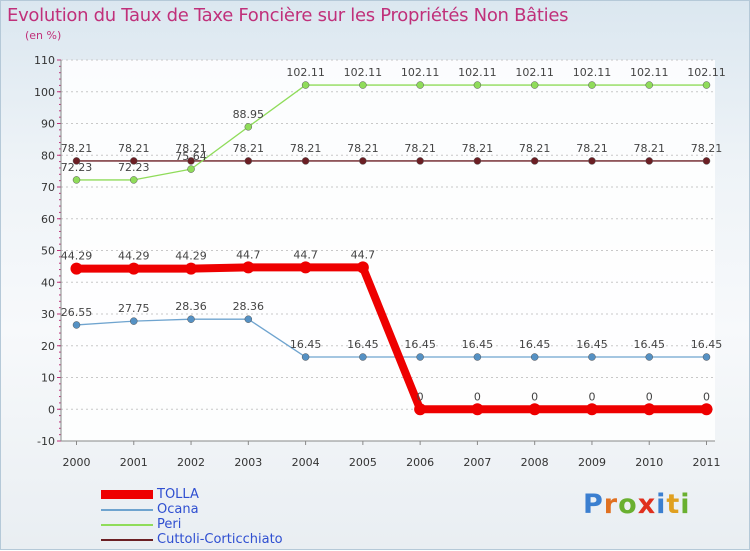 The image size is (750, 551). I want to click on legend-item: Ocana, so click(192, 509).